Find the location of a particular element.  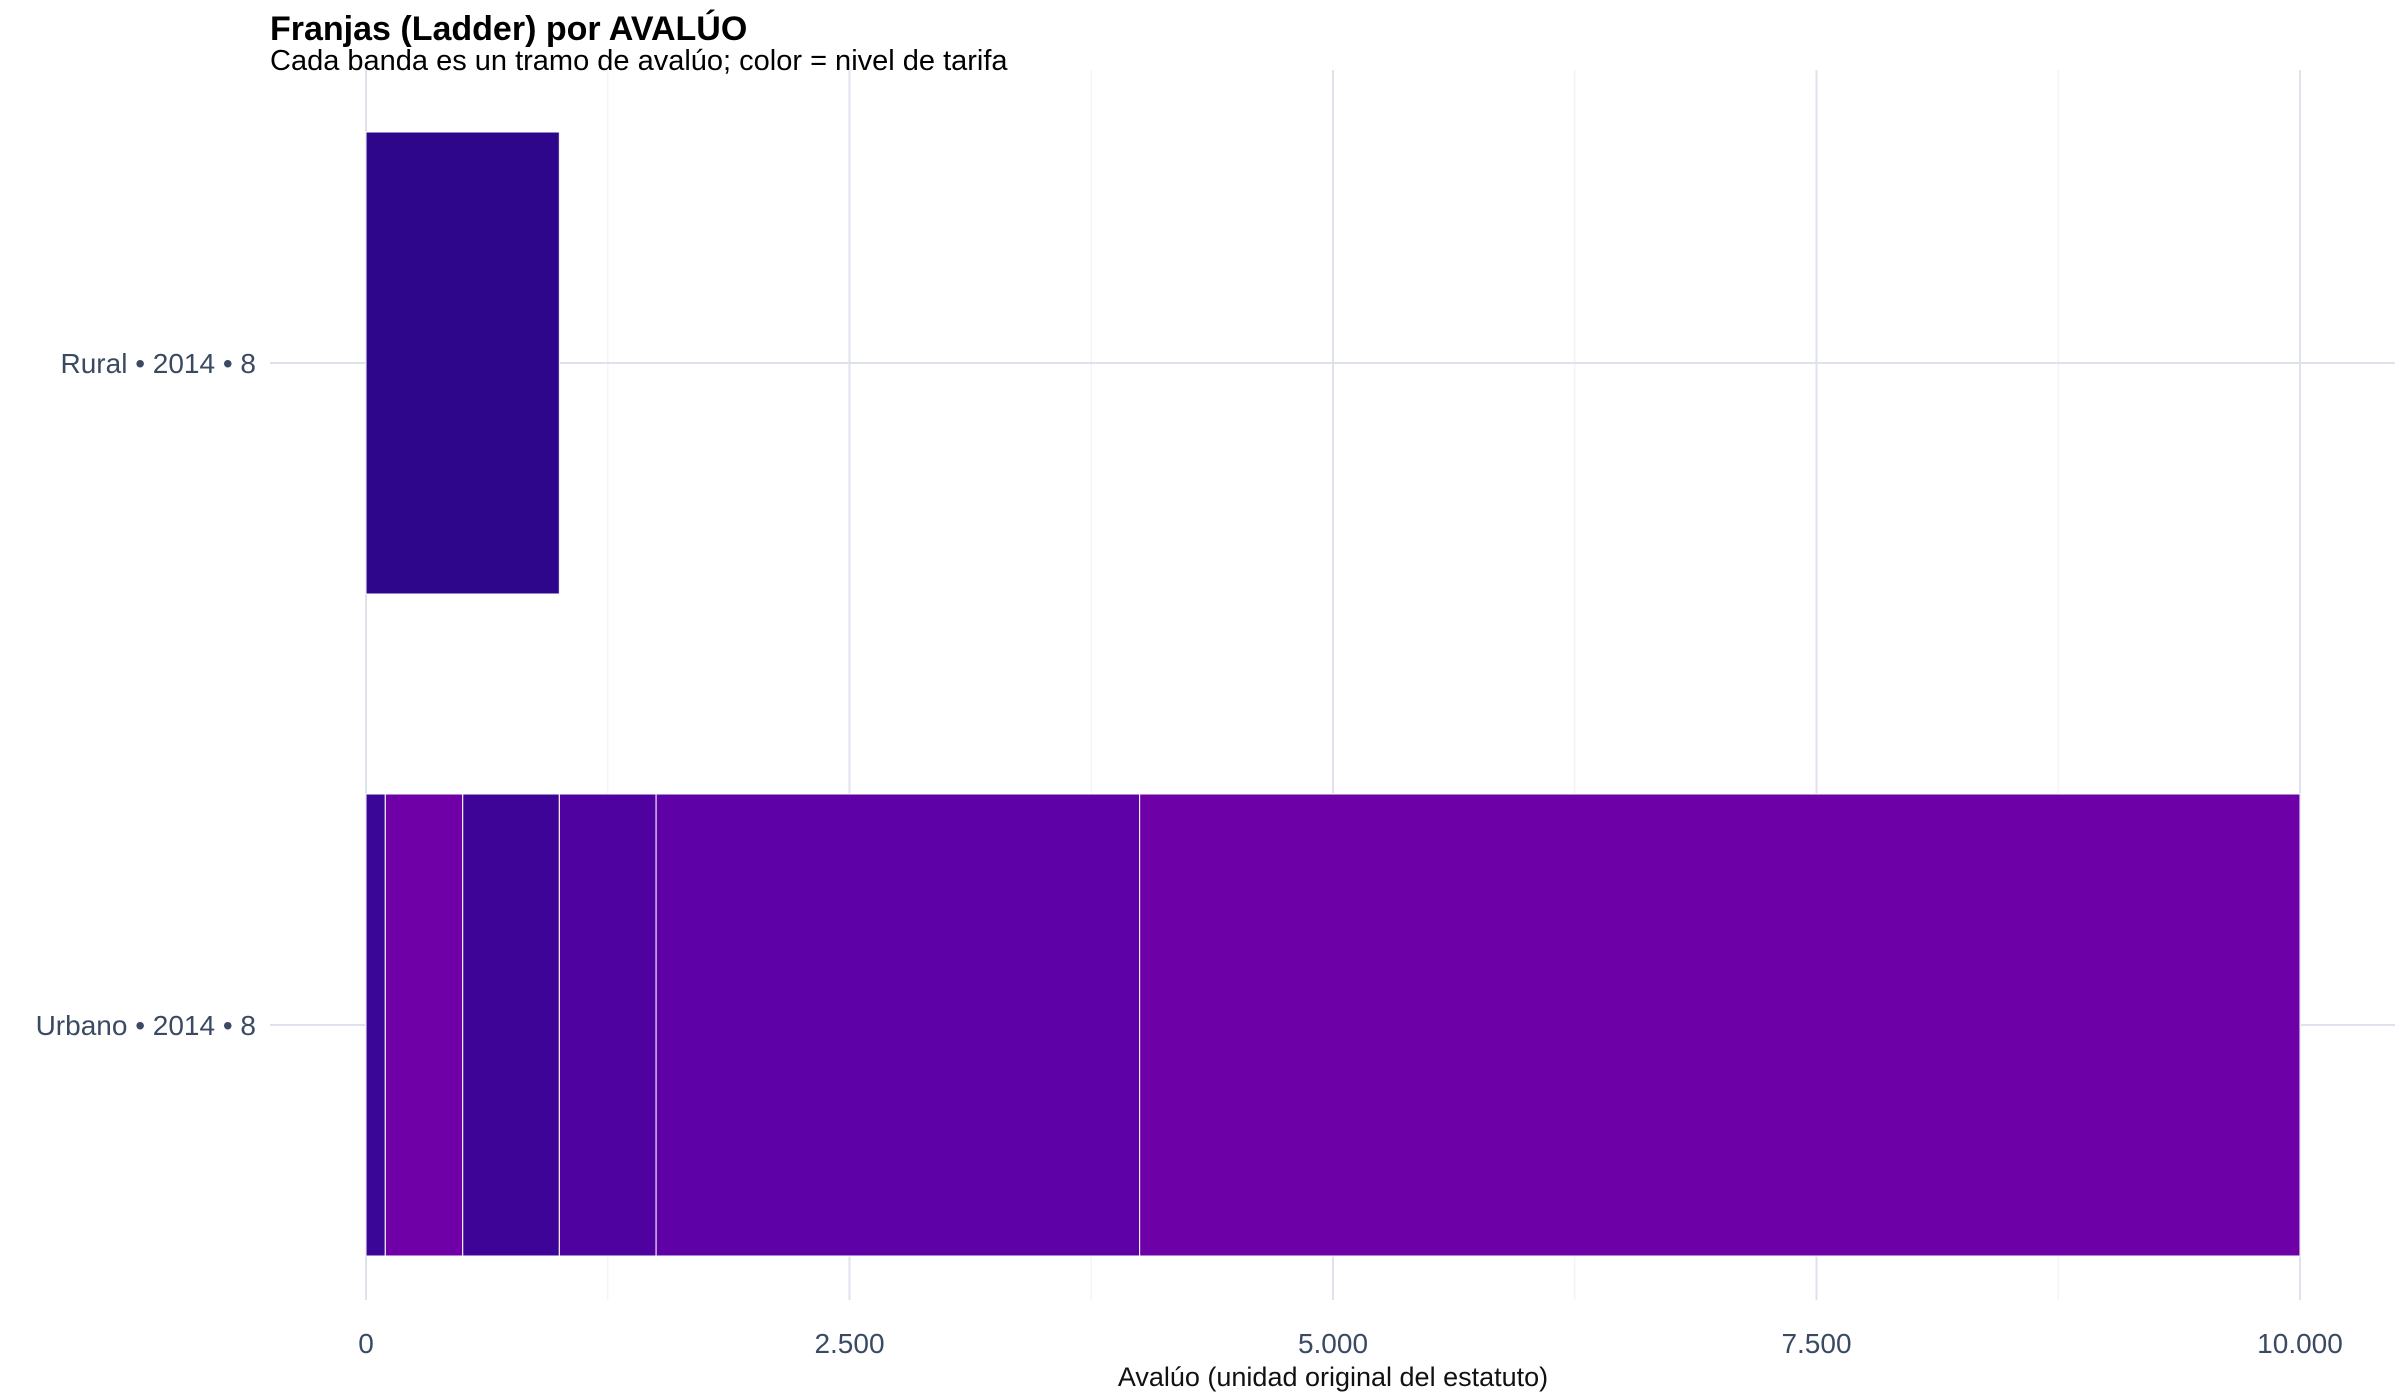

x-axis-title: Avalúo (unidad original del estatuto) is located at coordinates (1333, 1377).